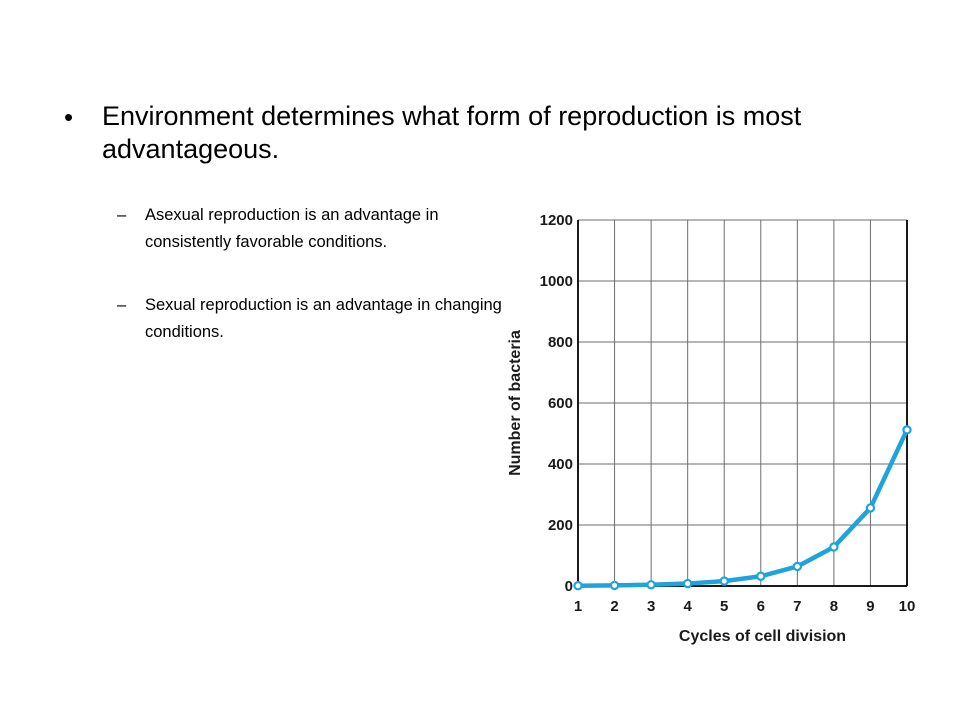 This screenshot has width=960, height=720. I want to click on x-tick-label: 5, so click(724, 606).